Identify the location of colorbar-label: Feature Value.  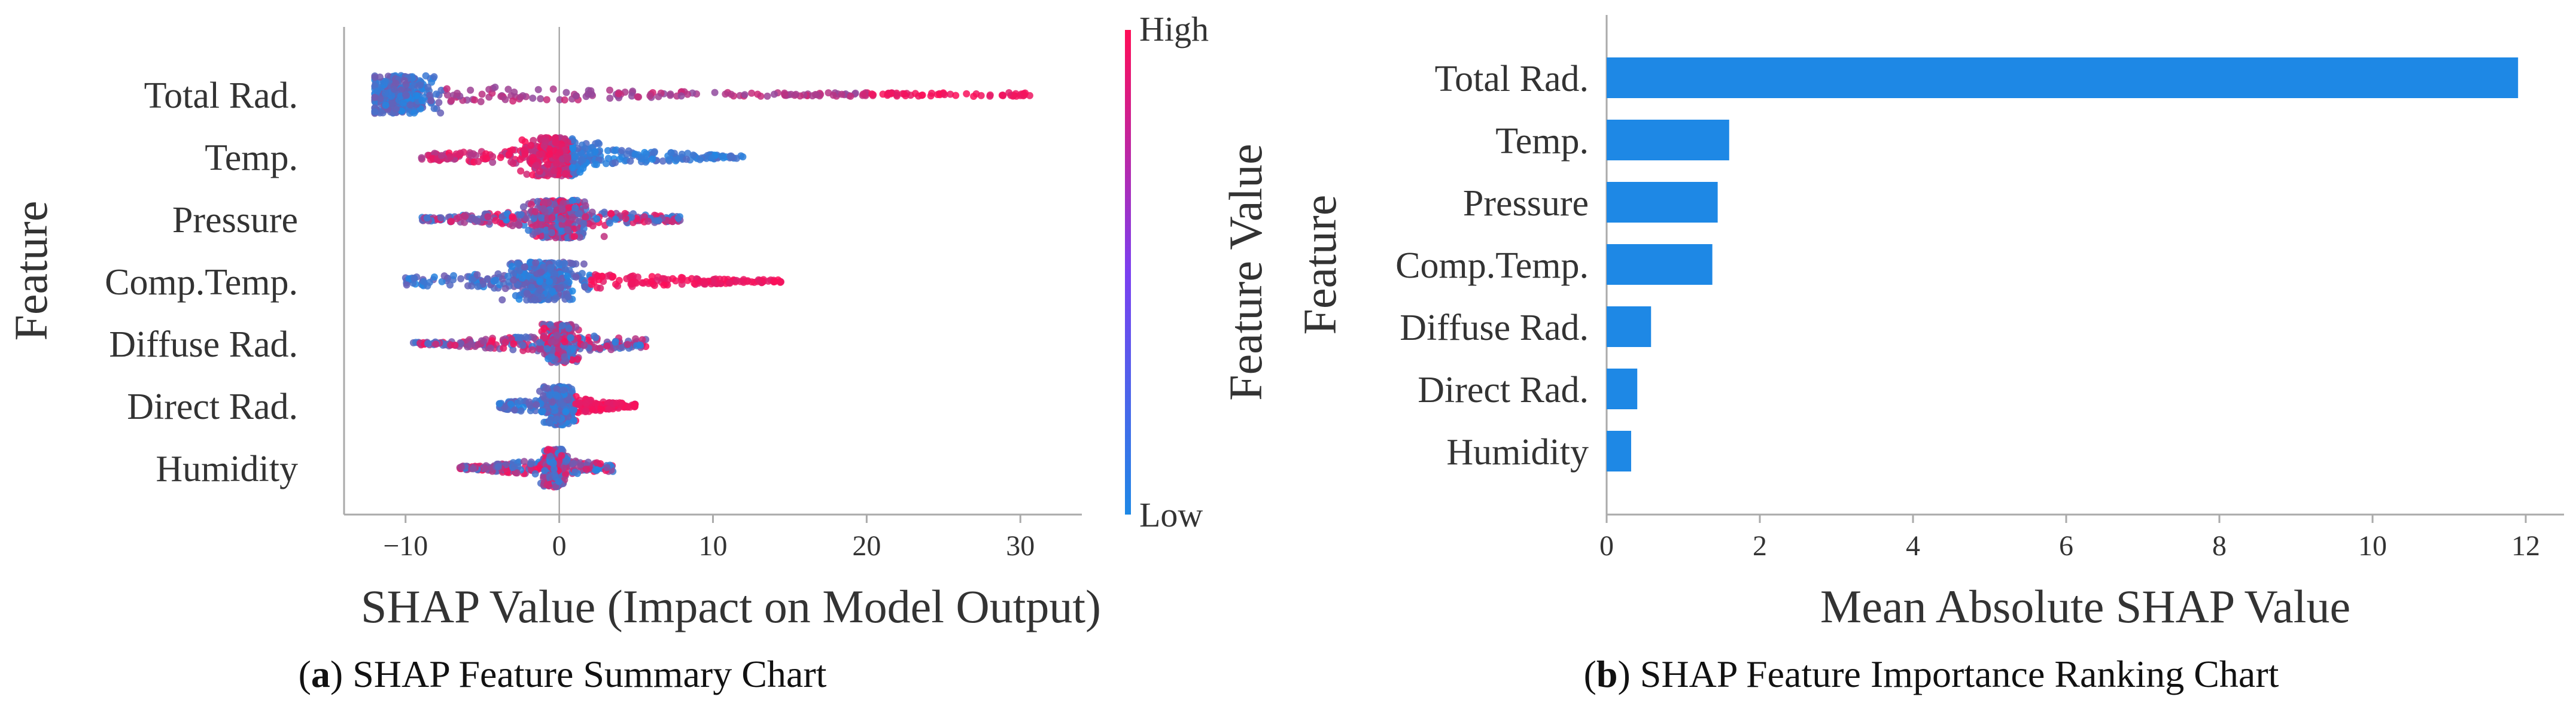
(1245, 273).